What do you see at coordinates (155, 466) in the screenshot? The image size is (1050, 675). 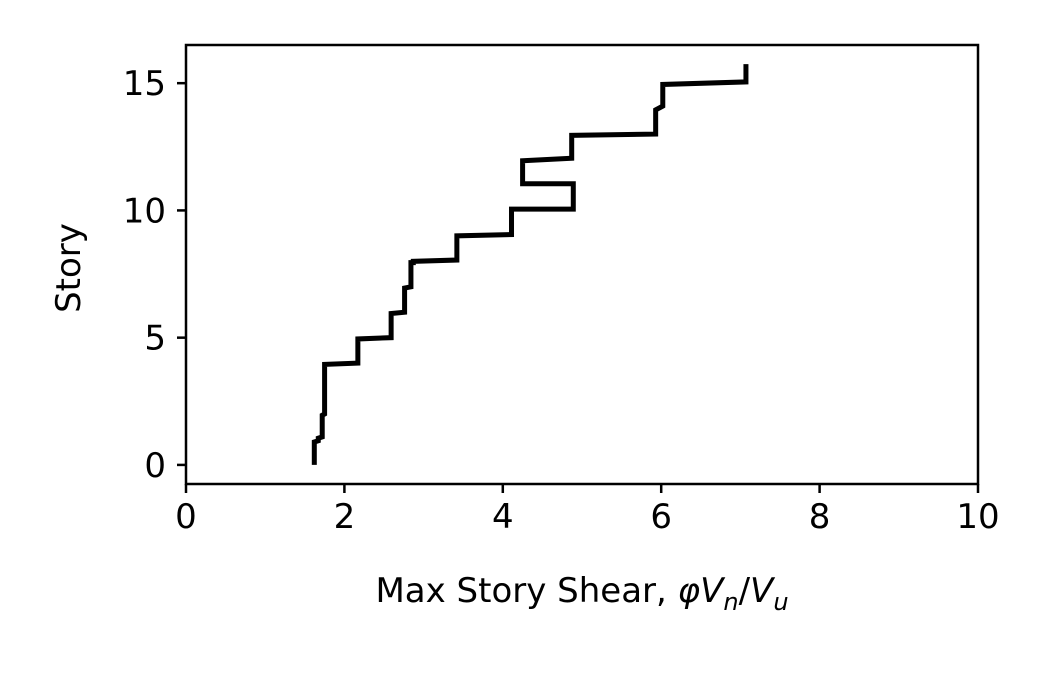 I see `y-tick-label: 0` at bounding box center [155, 466].